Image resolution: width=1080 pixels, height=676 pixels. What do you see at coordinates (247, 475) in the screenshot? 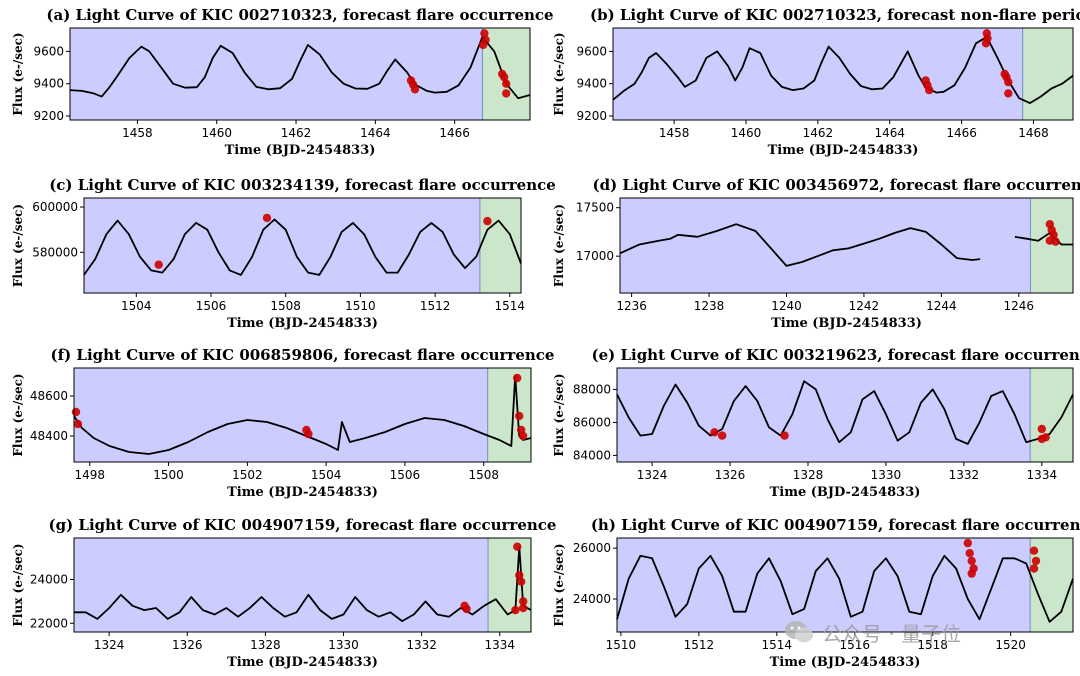
I see `x-tick-label: 1502` at bounding box center [247, 475].